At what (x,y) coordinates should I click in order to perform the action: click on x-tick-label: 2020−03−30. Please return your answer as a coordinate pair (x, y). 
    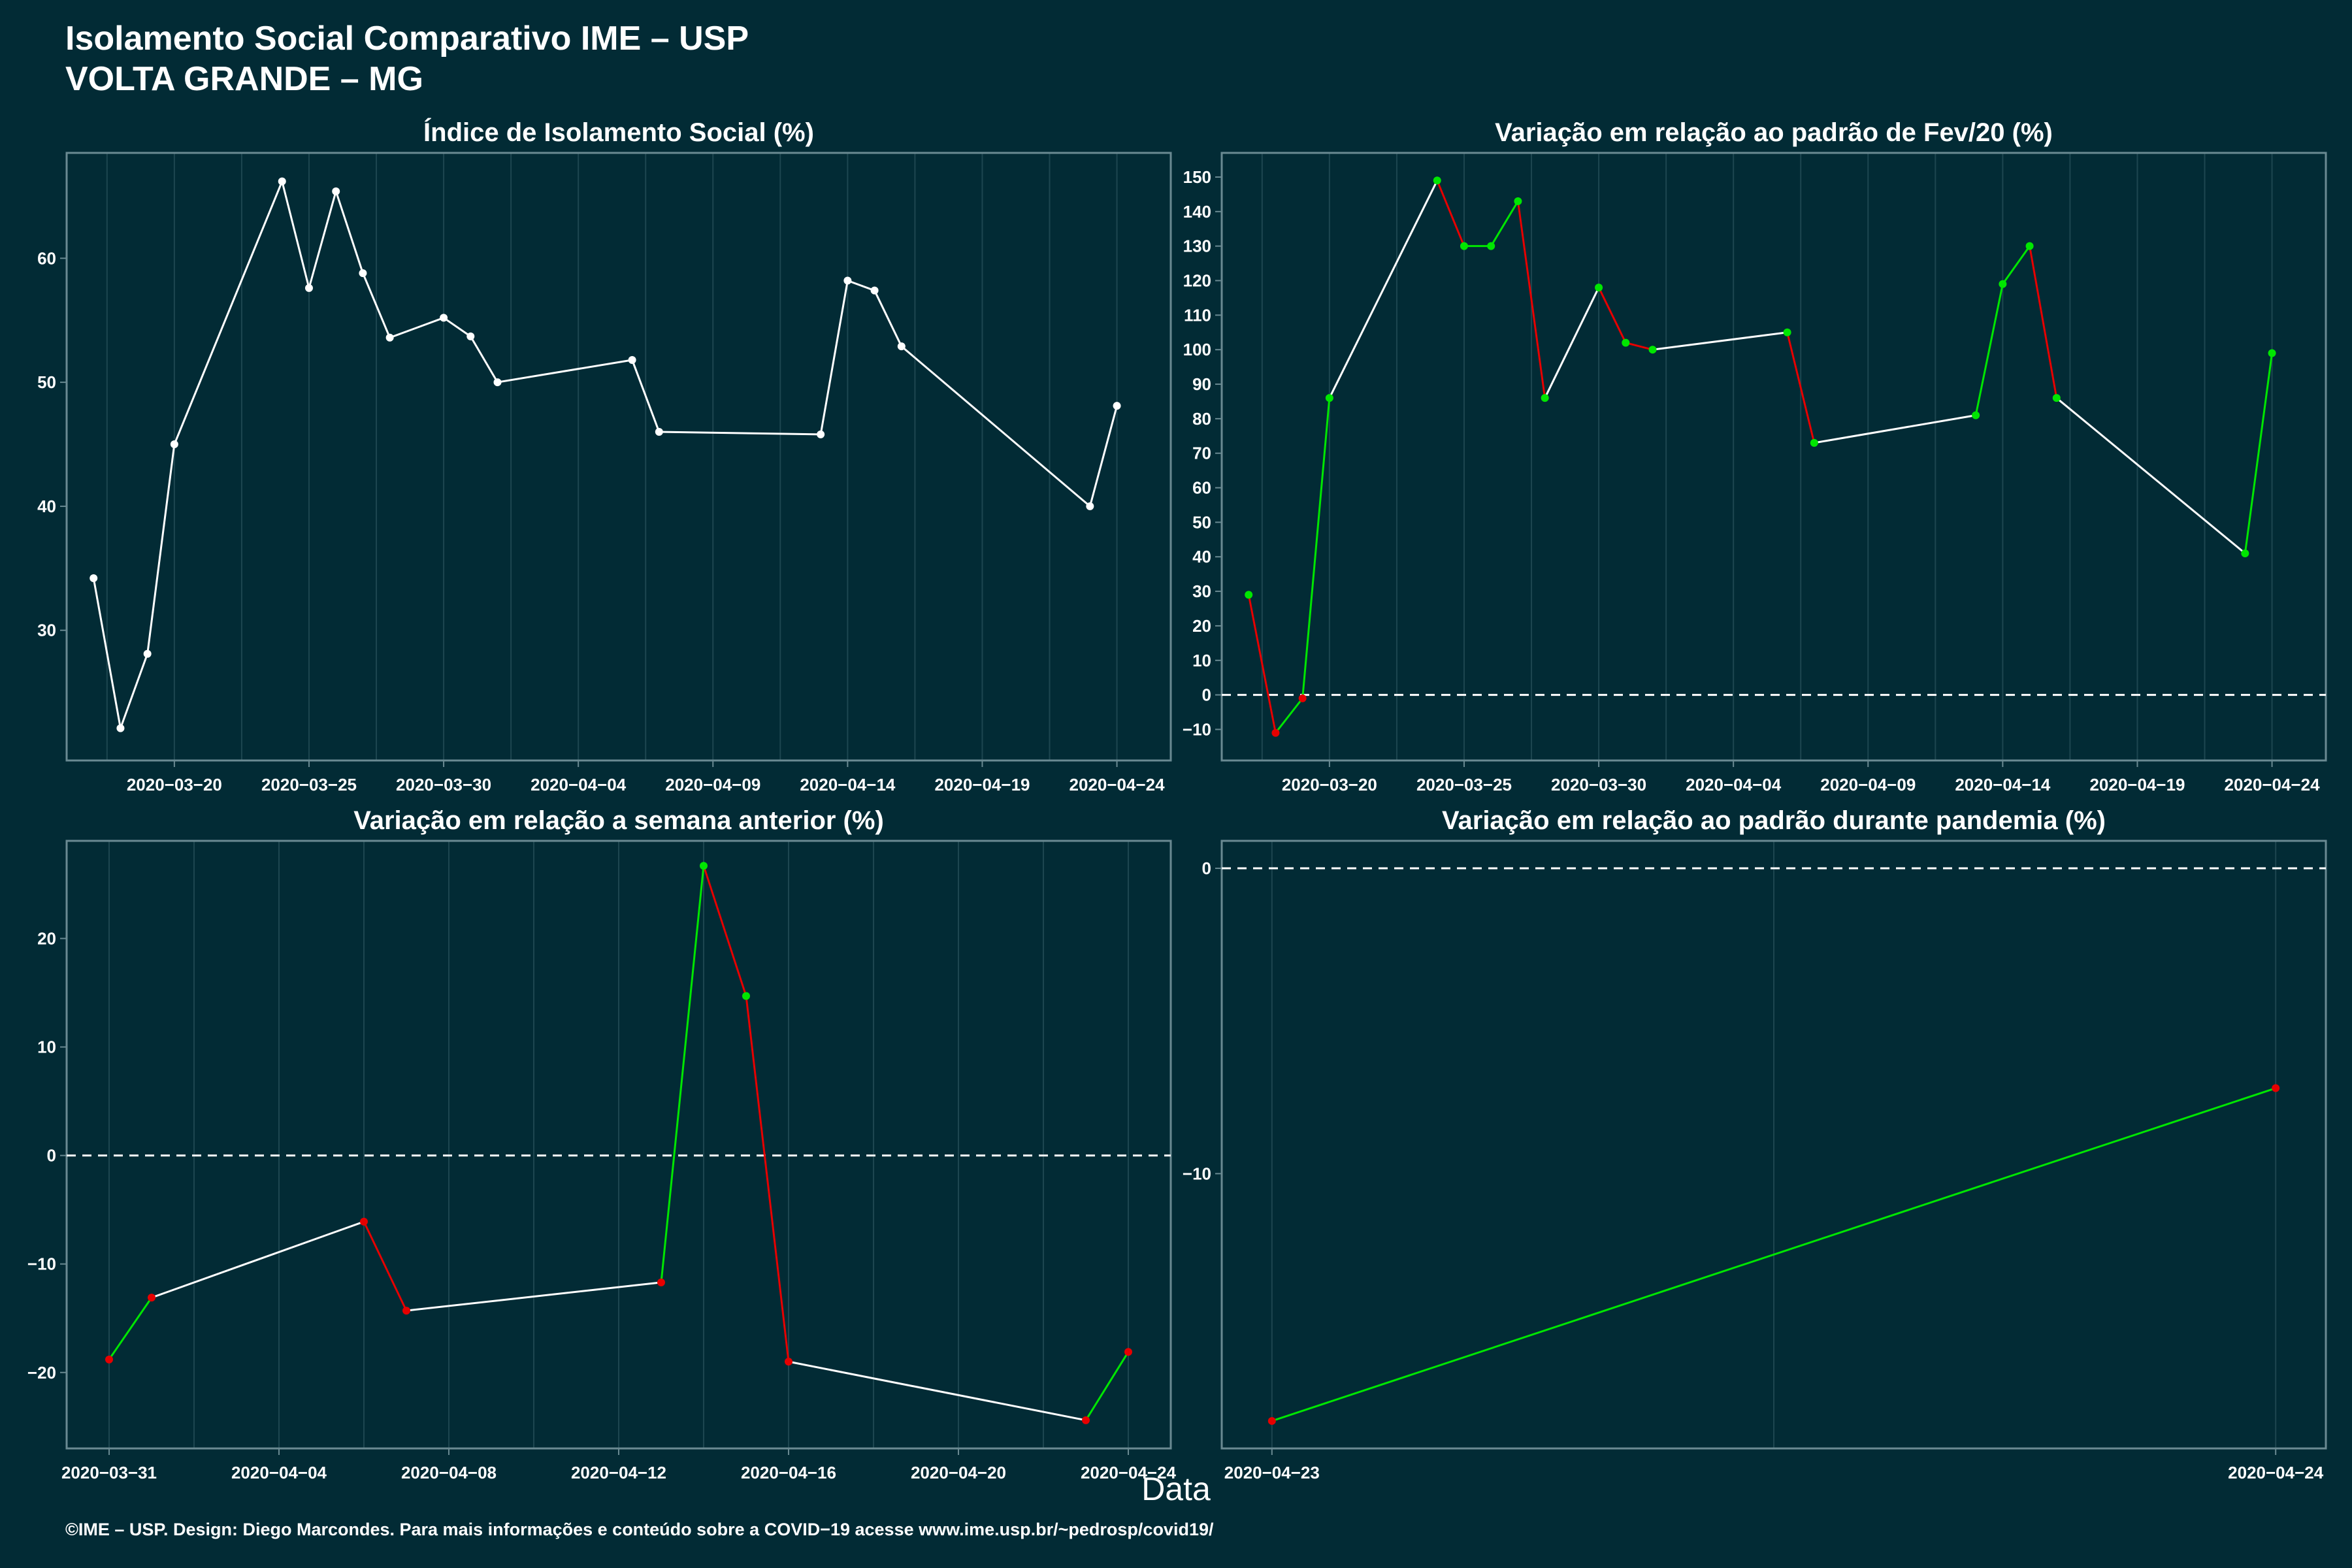
    Looking at the image, I should click on (1598, 784).